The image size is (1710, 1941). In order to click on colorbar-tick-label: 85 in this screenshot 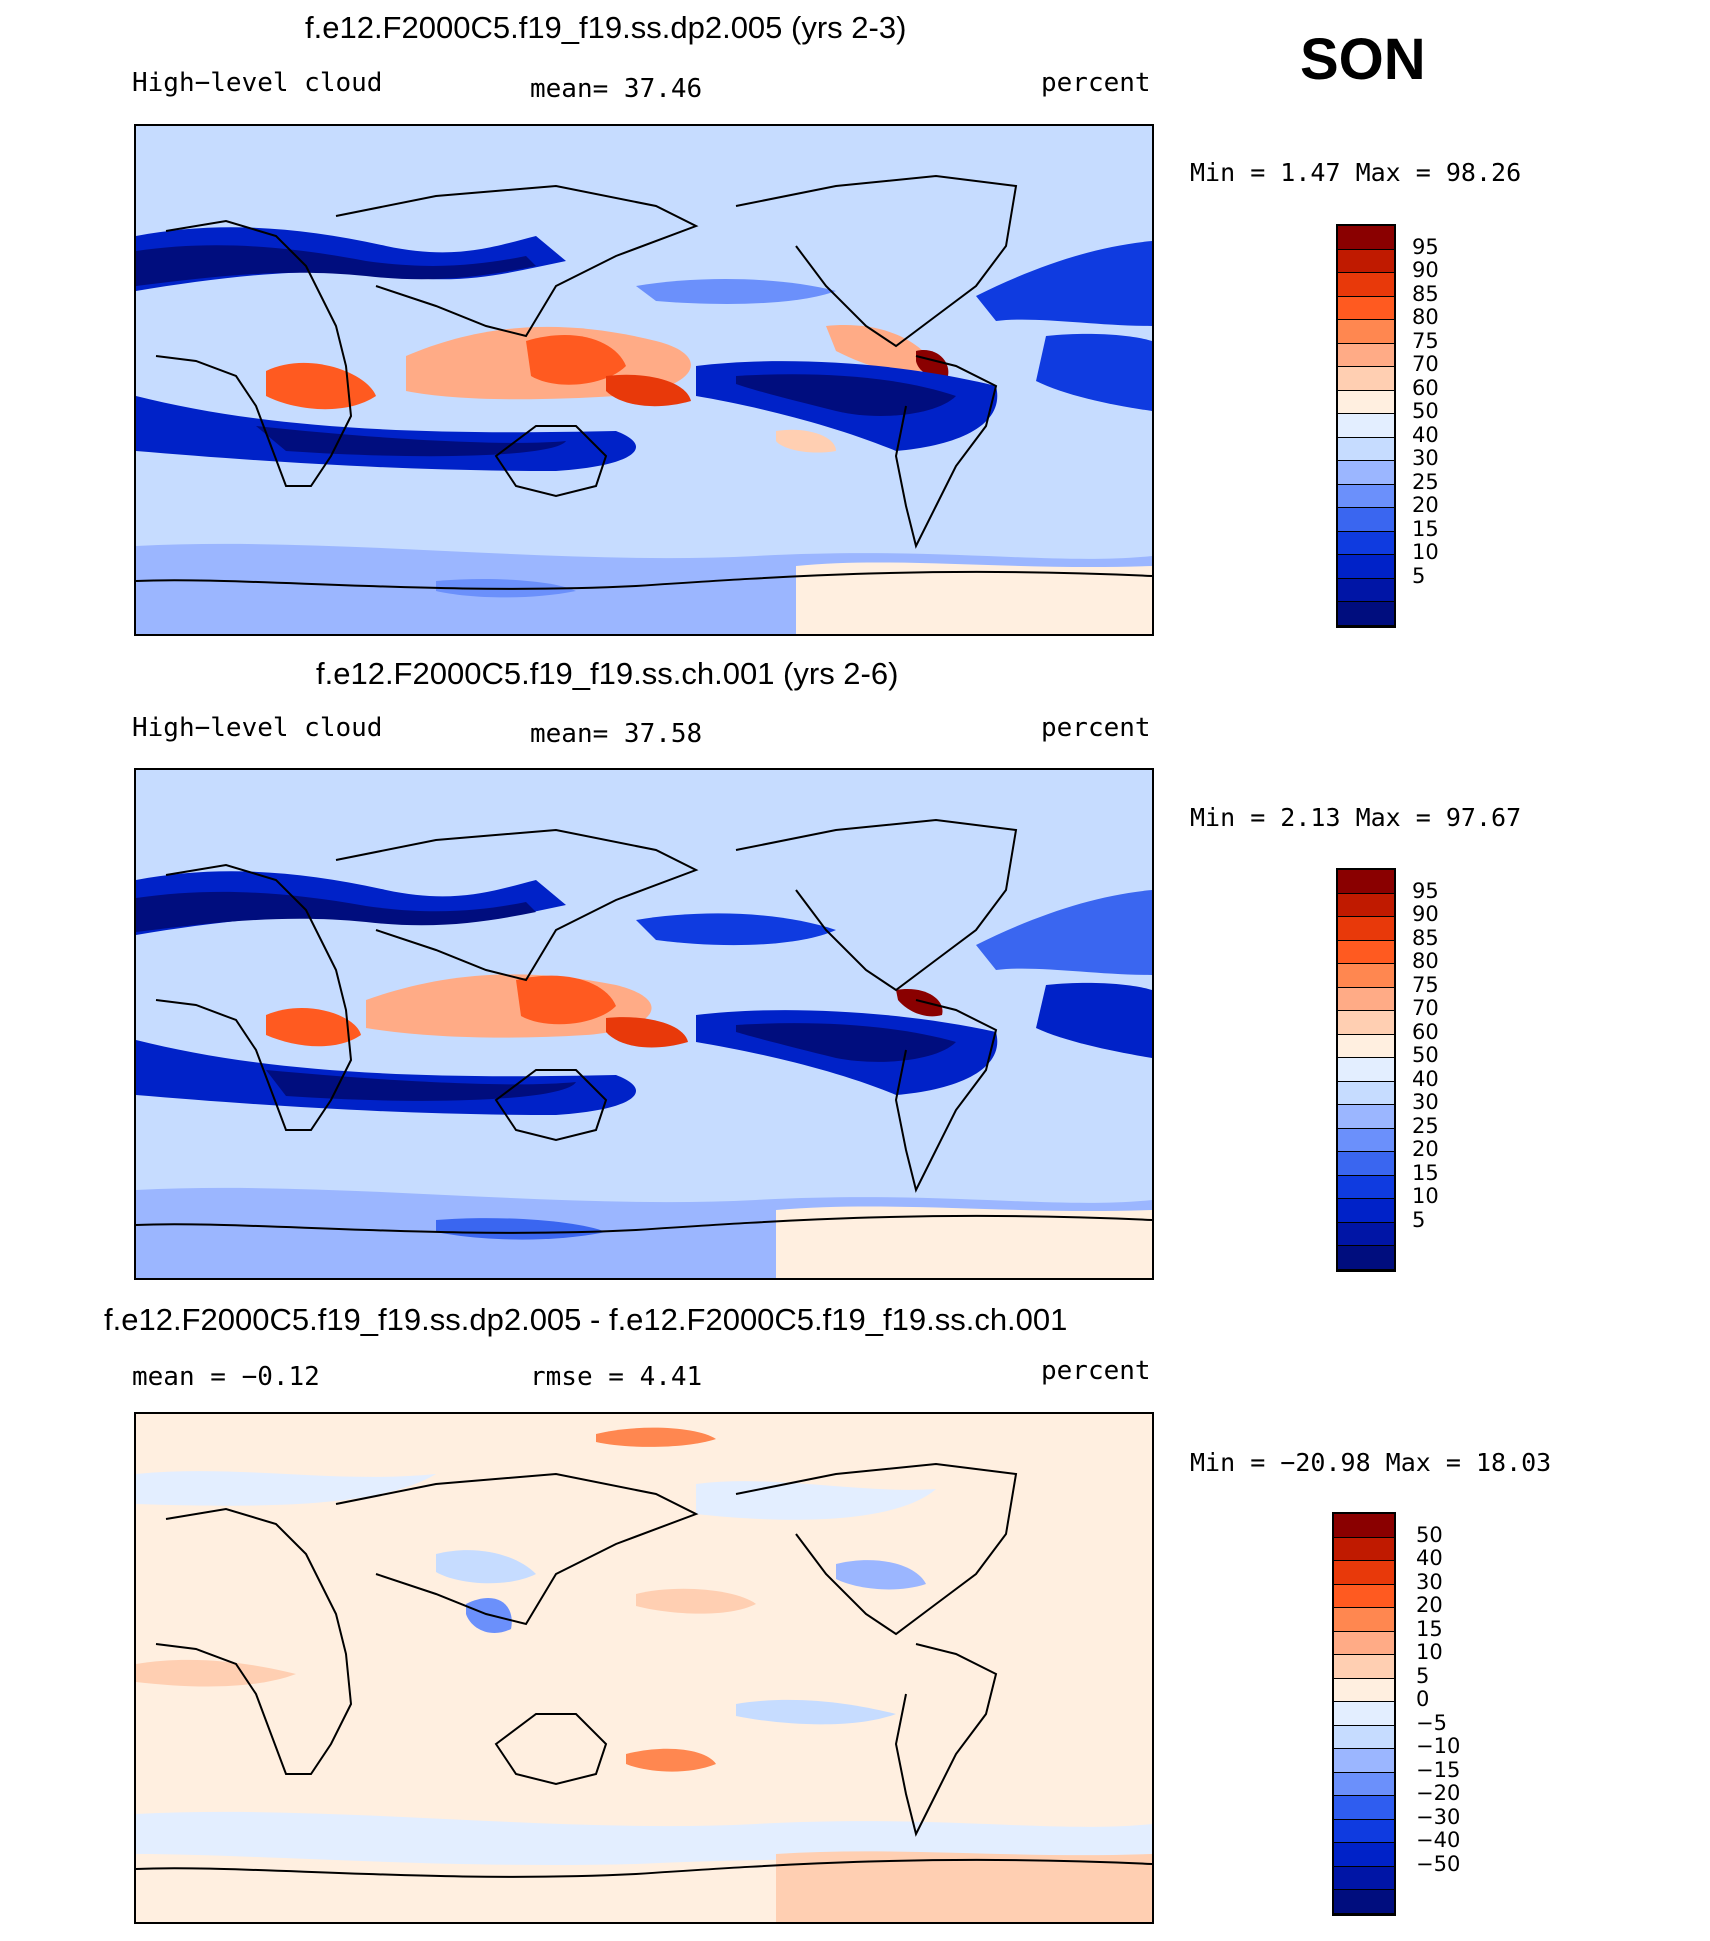, I will do `click(1425, 937)`.